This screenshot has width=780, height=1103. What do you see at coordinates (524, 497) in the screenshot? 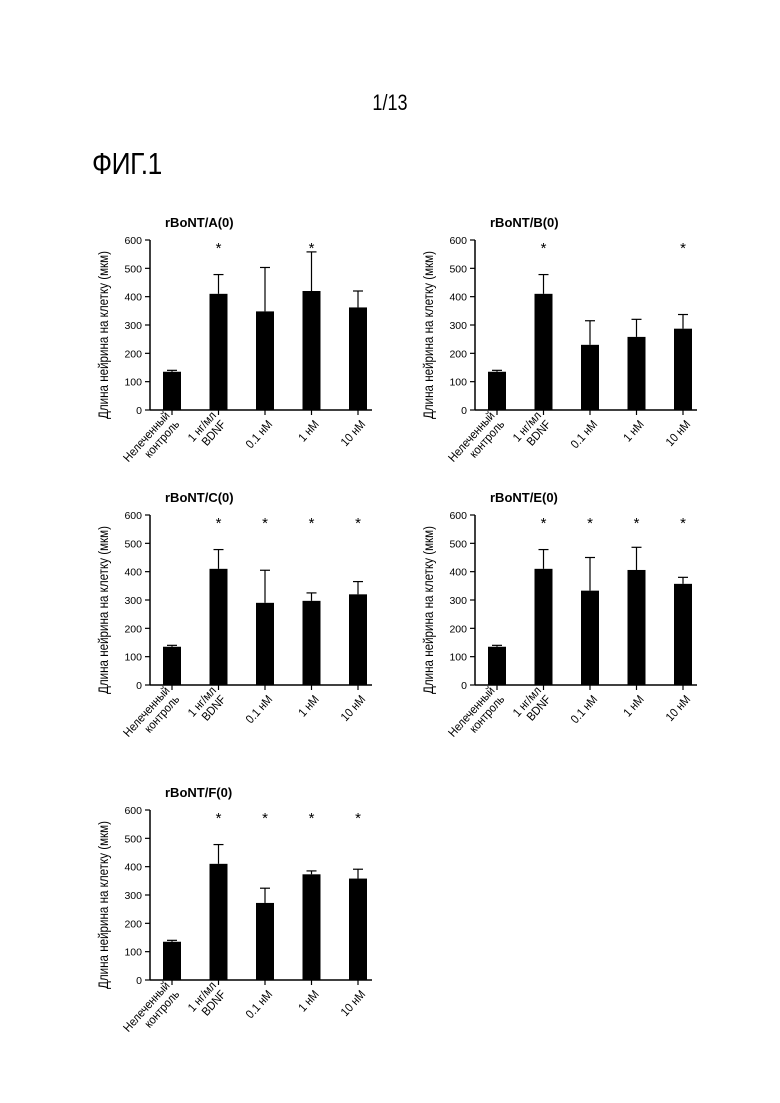
I see `chart-title: rBoNT/E(0)` at bounding box center [524, 497].